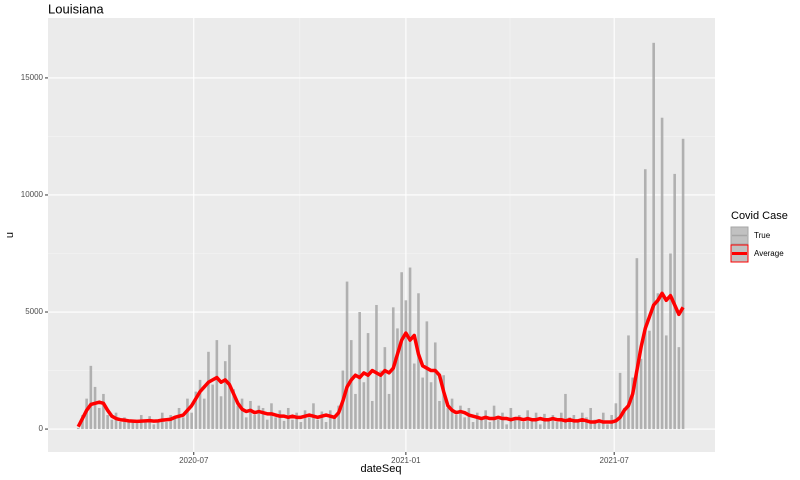 The width and height of the screenshot is (800, 480). Describe the element at coordinates (10, 235) in the screenshot. I see `y-axis-title: u` at that location.